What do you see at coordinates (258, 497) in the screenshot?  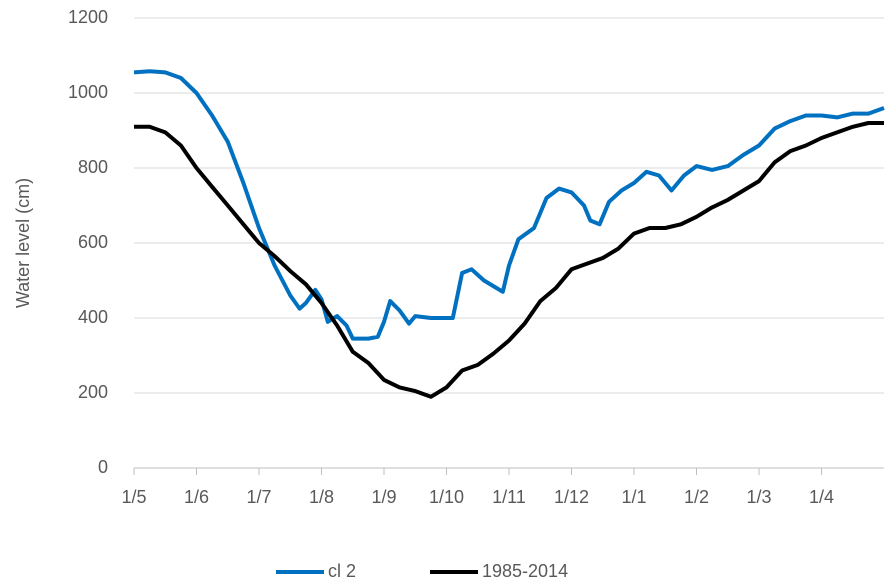 I see `x-tick-label: 1/7` at bounding box center [258, 497].